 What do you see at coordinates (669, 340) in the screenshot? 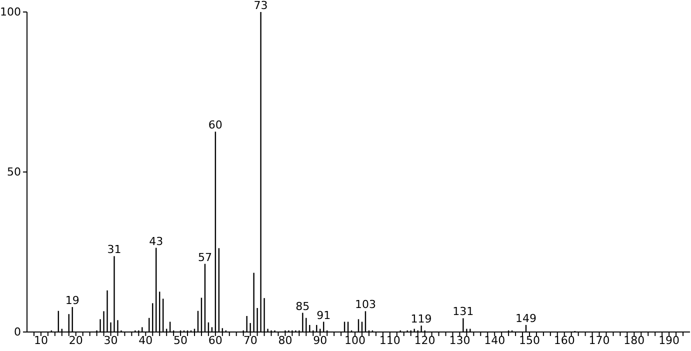
I see `x-tick-label: 190` at bounding box center [669, 340].